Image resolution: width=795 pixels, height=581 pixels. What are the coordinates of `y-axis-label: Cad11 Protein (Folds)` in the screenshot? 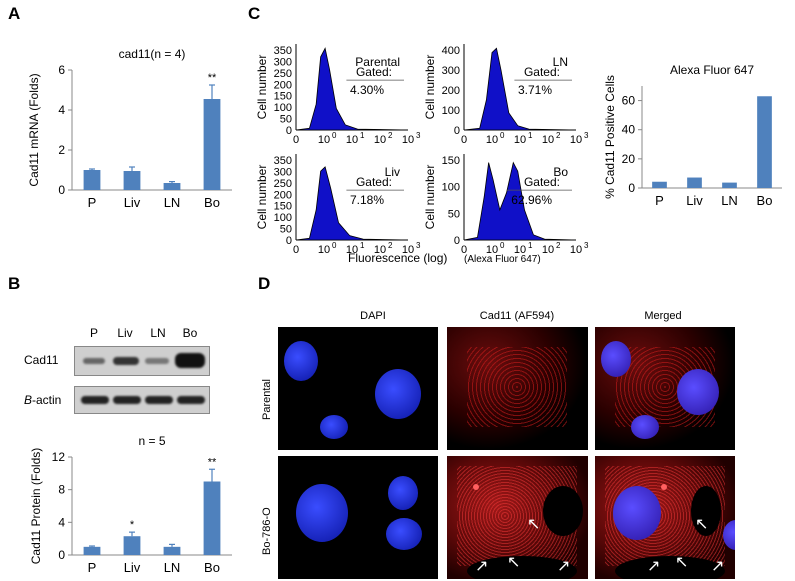 It's located at (36, 506).